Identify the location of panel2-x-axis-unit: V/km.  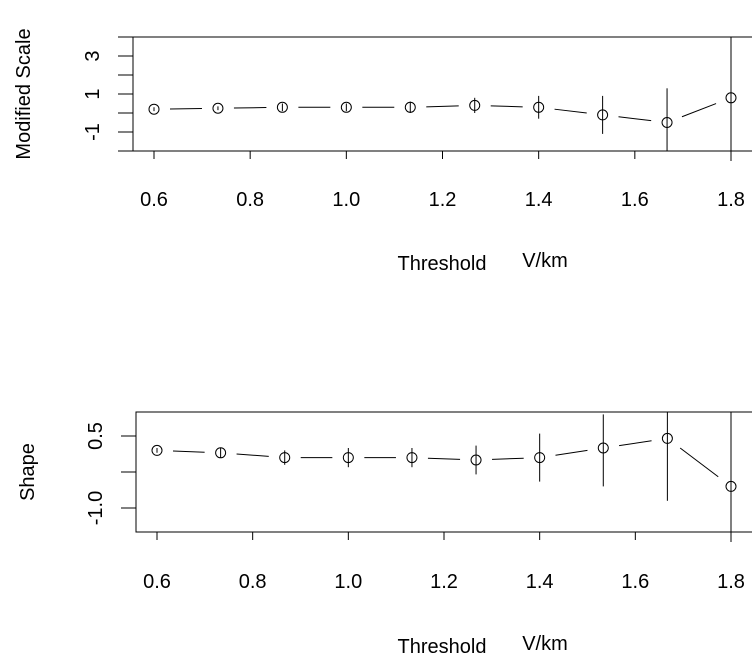
(545, 644).